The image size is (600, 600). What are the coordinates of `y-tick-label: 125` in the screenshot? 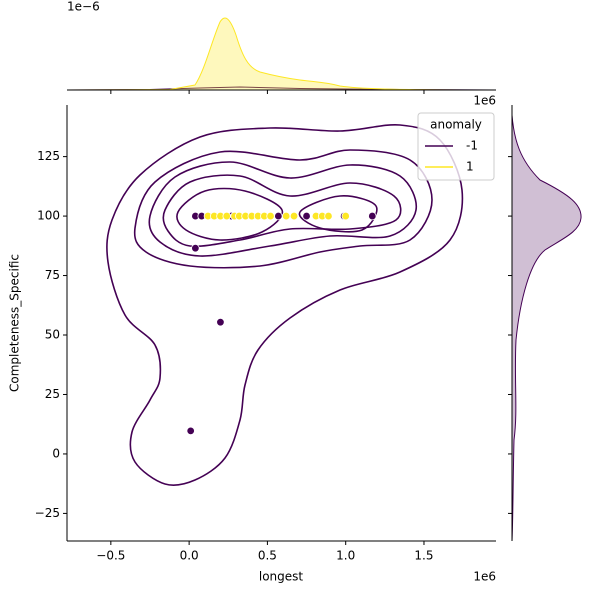 It's located at (48, 156).